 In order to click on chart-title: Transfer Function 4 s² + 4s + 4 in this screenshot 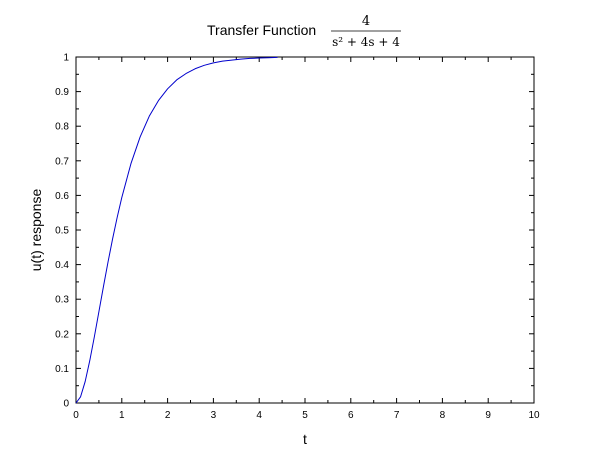, I will do `click(304, 31)`.